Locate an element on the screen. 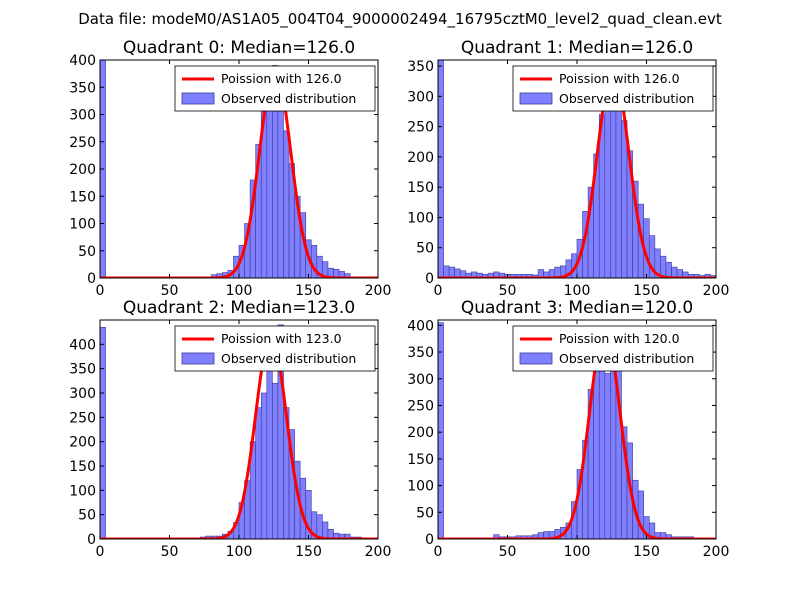 This screenshot has width=800, height=600. legend: Poission with 123.0 Observed distribution is located at coordinates (275, 348).